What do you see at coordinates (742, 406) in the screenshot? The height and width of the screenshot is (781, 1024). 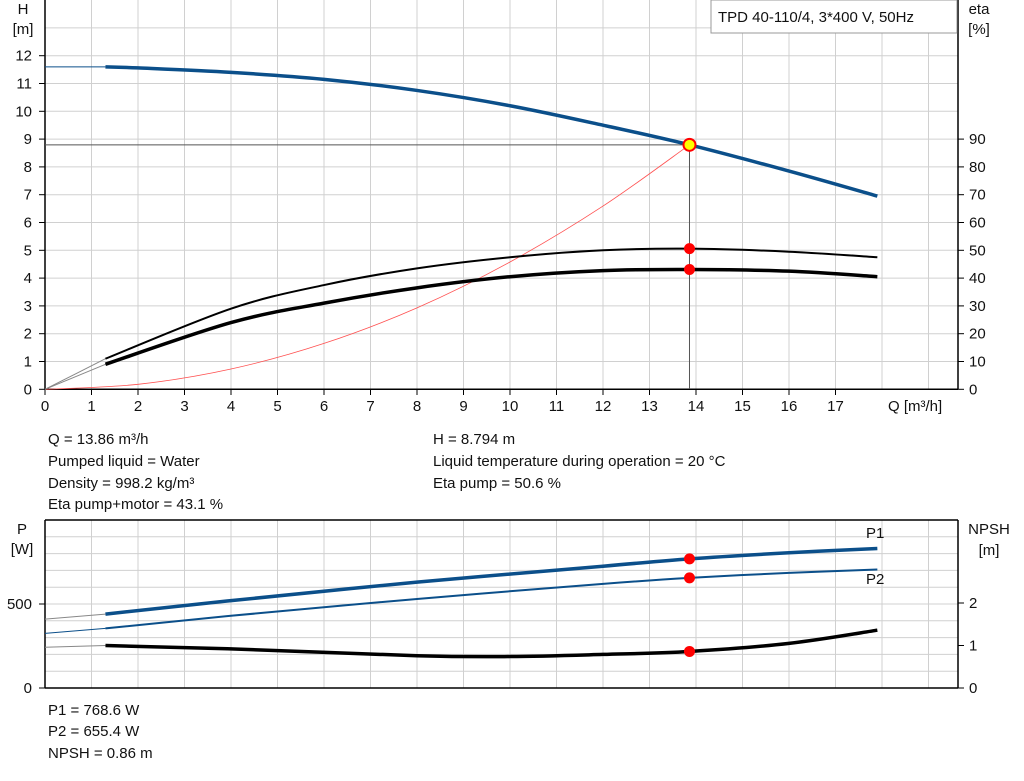 I see `x-tick-label: 15` at bounding box center [742, 406].